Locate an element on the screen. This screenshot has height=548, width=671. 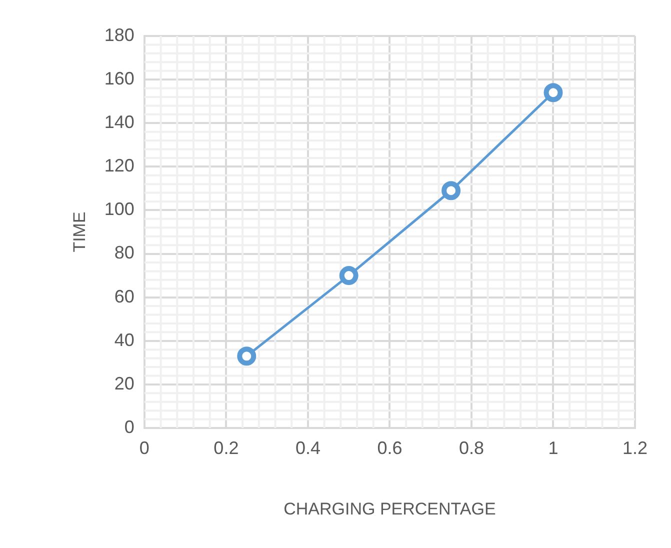
x-tick-label: 0.2 is located at coordinates (226, 448).